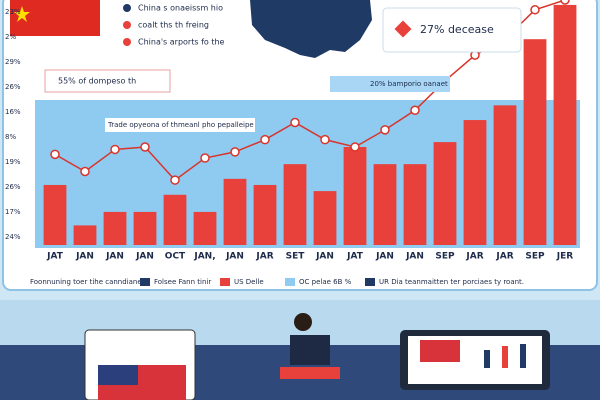 This screenshot has height=400, width=600. Describe the element at coordinates (173, 25) in the screenshot. I see `legend-note: coalt ths th freing` at that location.